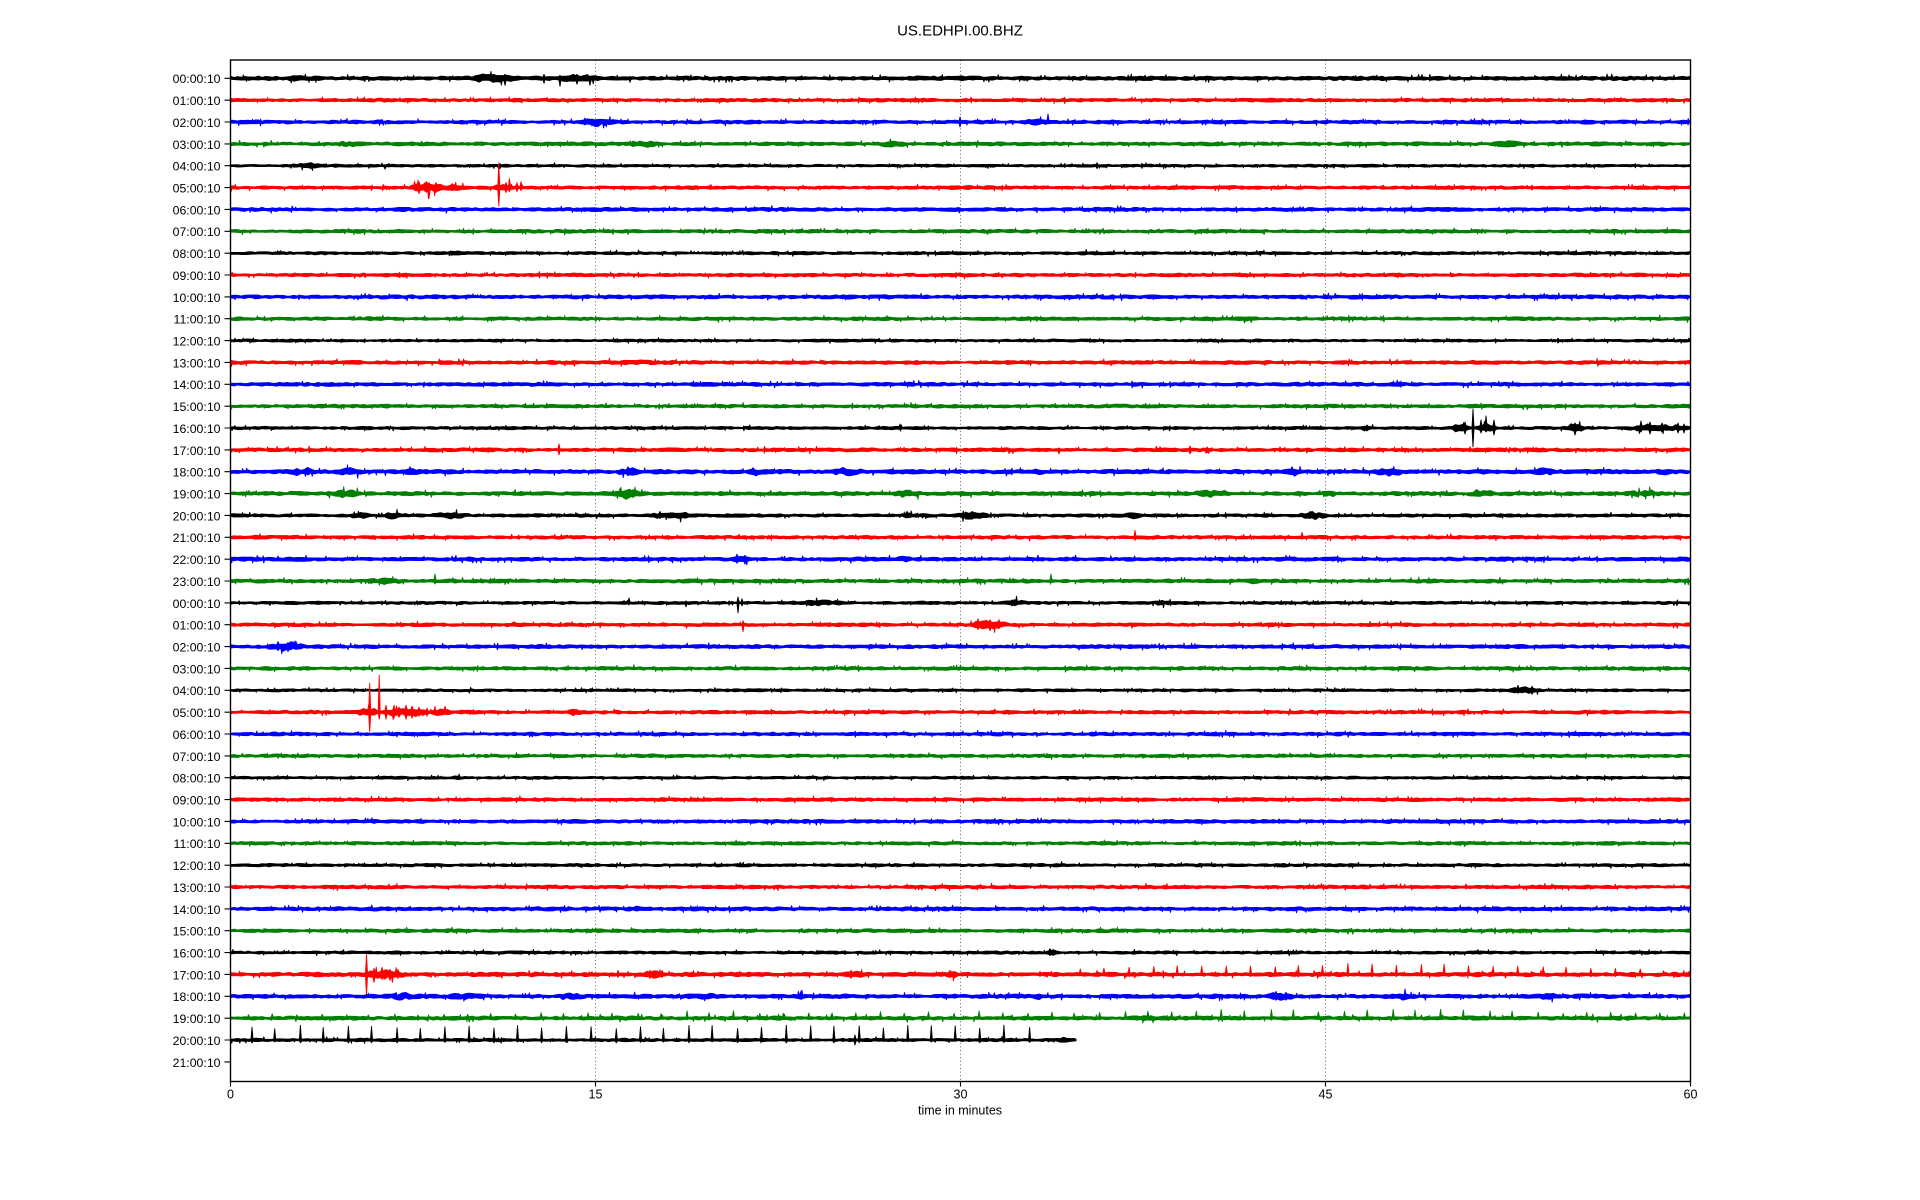  What do you see at coordinates (1326, 1095) in the screenshot?
I see `svg-text: 45` at bounding box center [1326, 1095].